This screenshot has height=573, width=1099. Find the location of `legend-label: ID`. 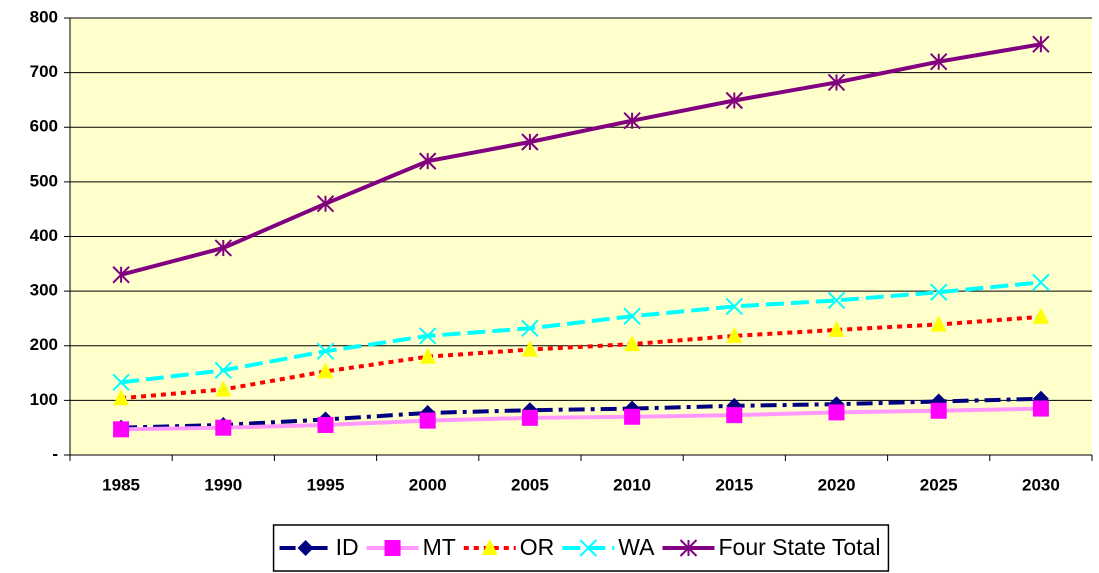

legend-label: ID is located at coordinates (347, 547).